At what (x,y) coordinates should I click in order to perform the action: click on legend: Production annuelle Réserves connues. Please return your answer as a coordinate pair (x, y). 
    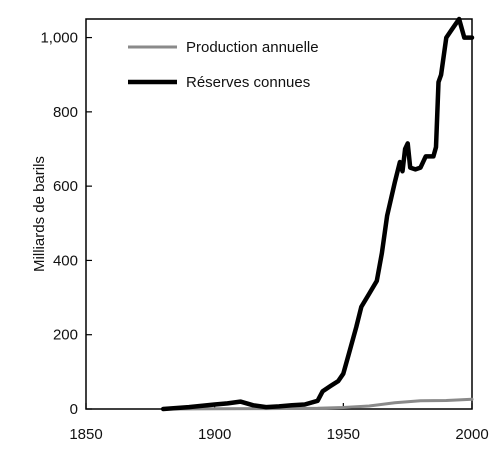
    Looking at the image, I should click on (223, 65).